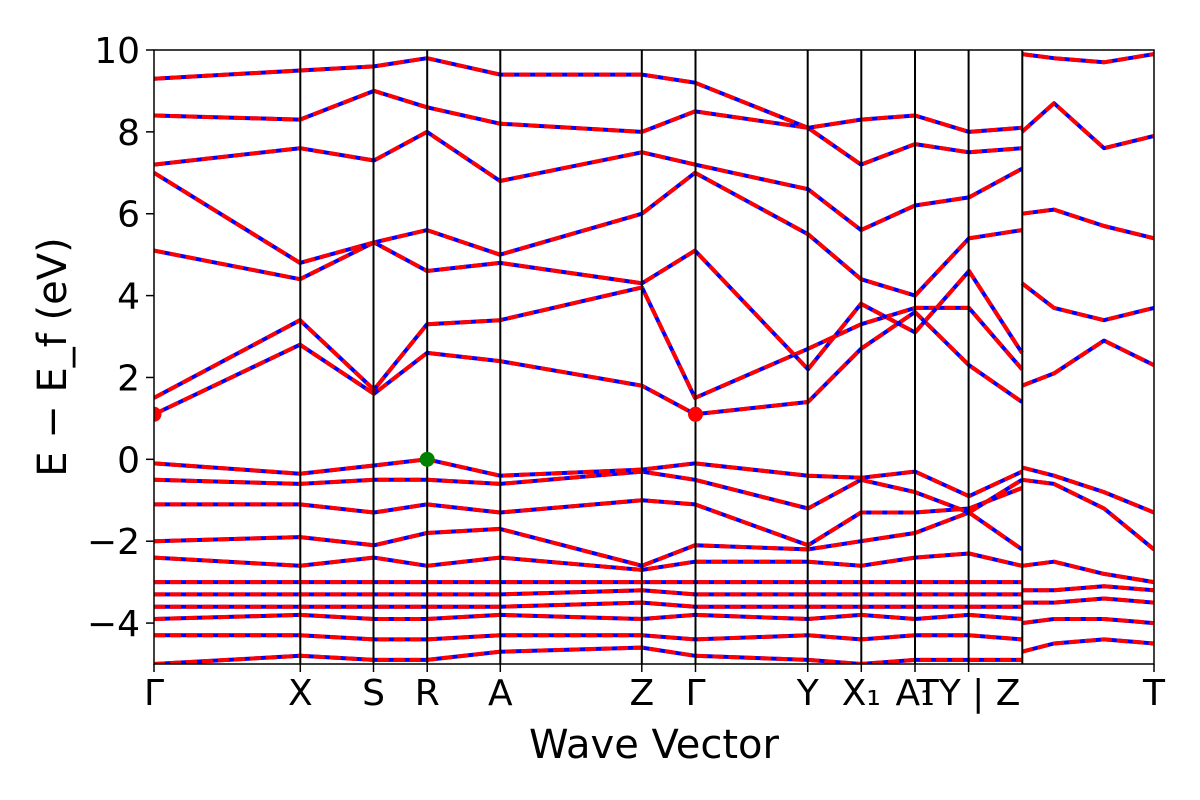  I want to click on y-axis: 10 8 6 4 2 0 −2 −4, so click(120, 338).